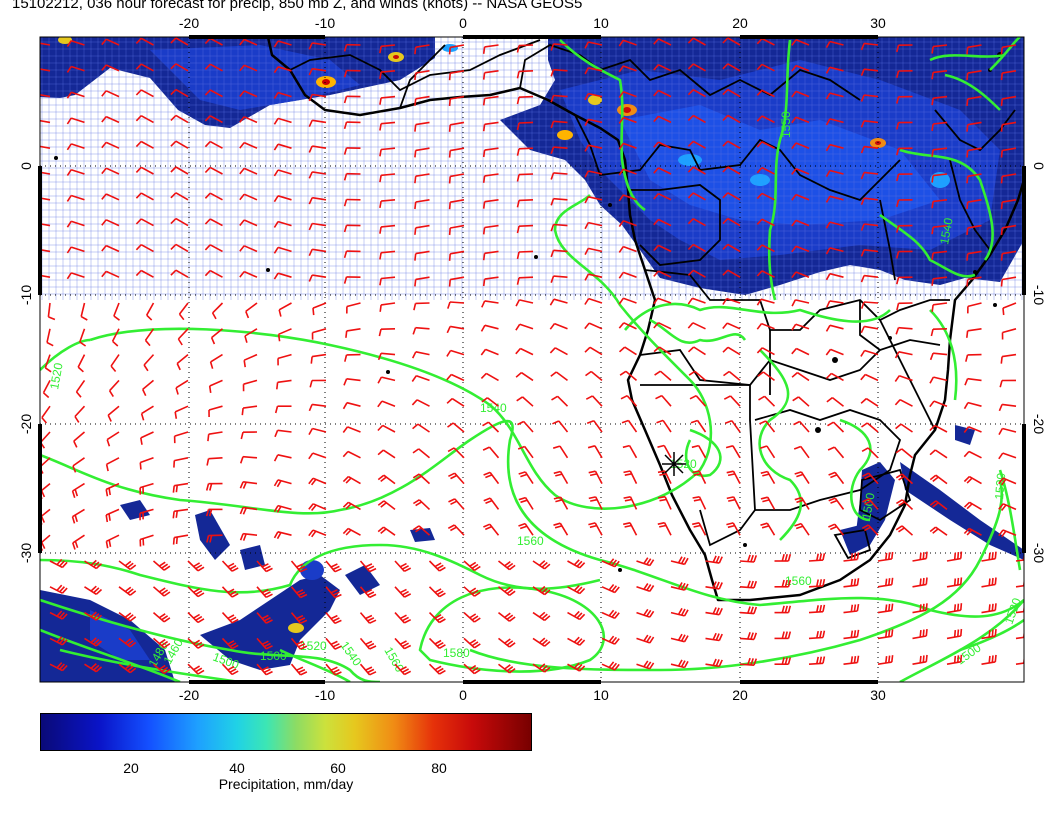  I want to click on contour-label: 1520, so click(56, 375).